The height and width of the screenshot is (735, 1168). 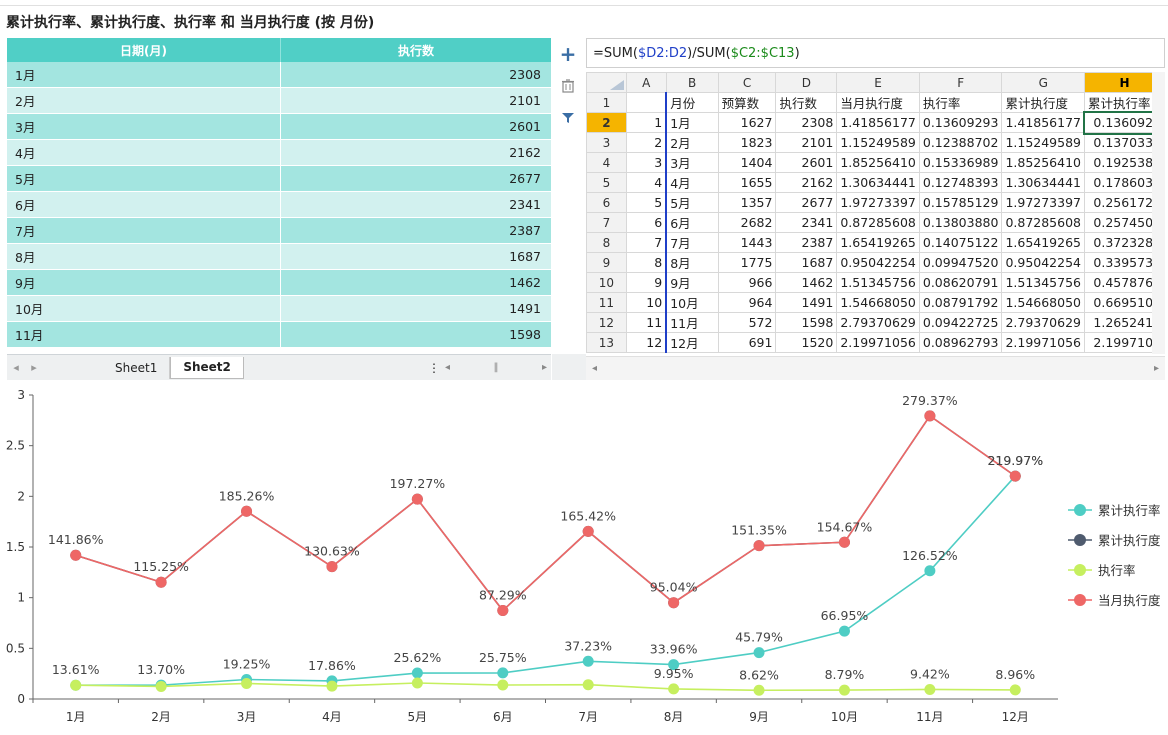 I want to click on column-header-count: 执行数, so click(x=415, y=50).